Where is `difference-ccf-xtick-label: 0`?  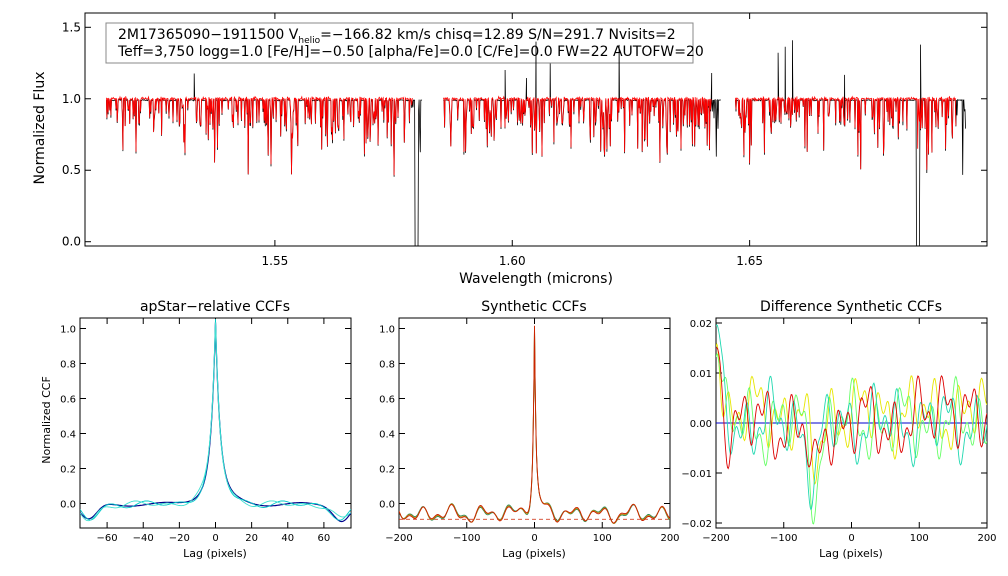
difference-ccf-xtick-label: 0 is located at coordinates (851, 538).